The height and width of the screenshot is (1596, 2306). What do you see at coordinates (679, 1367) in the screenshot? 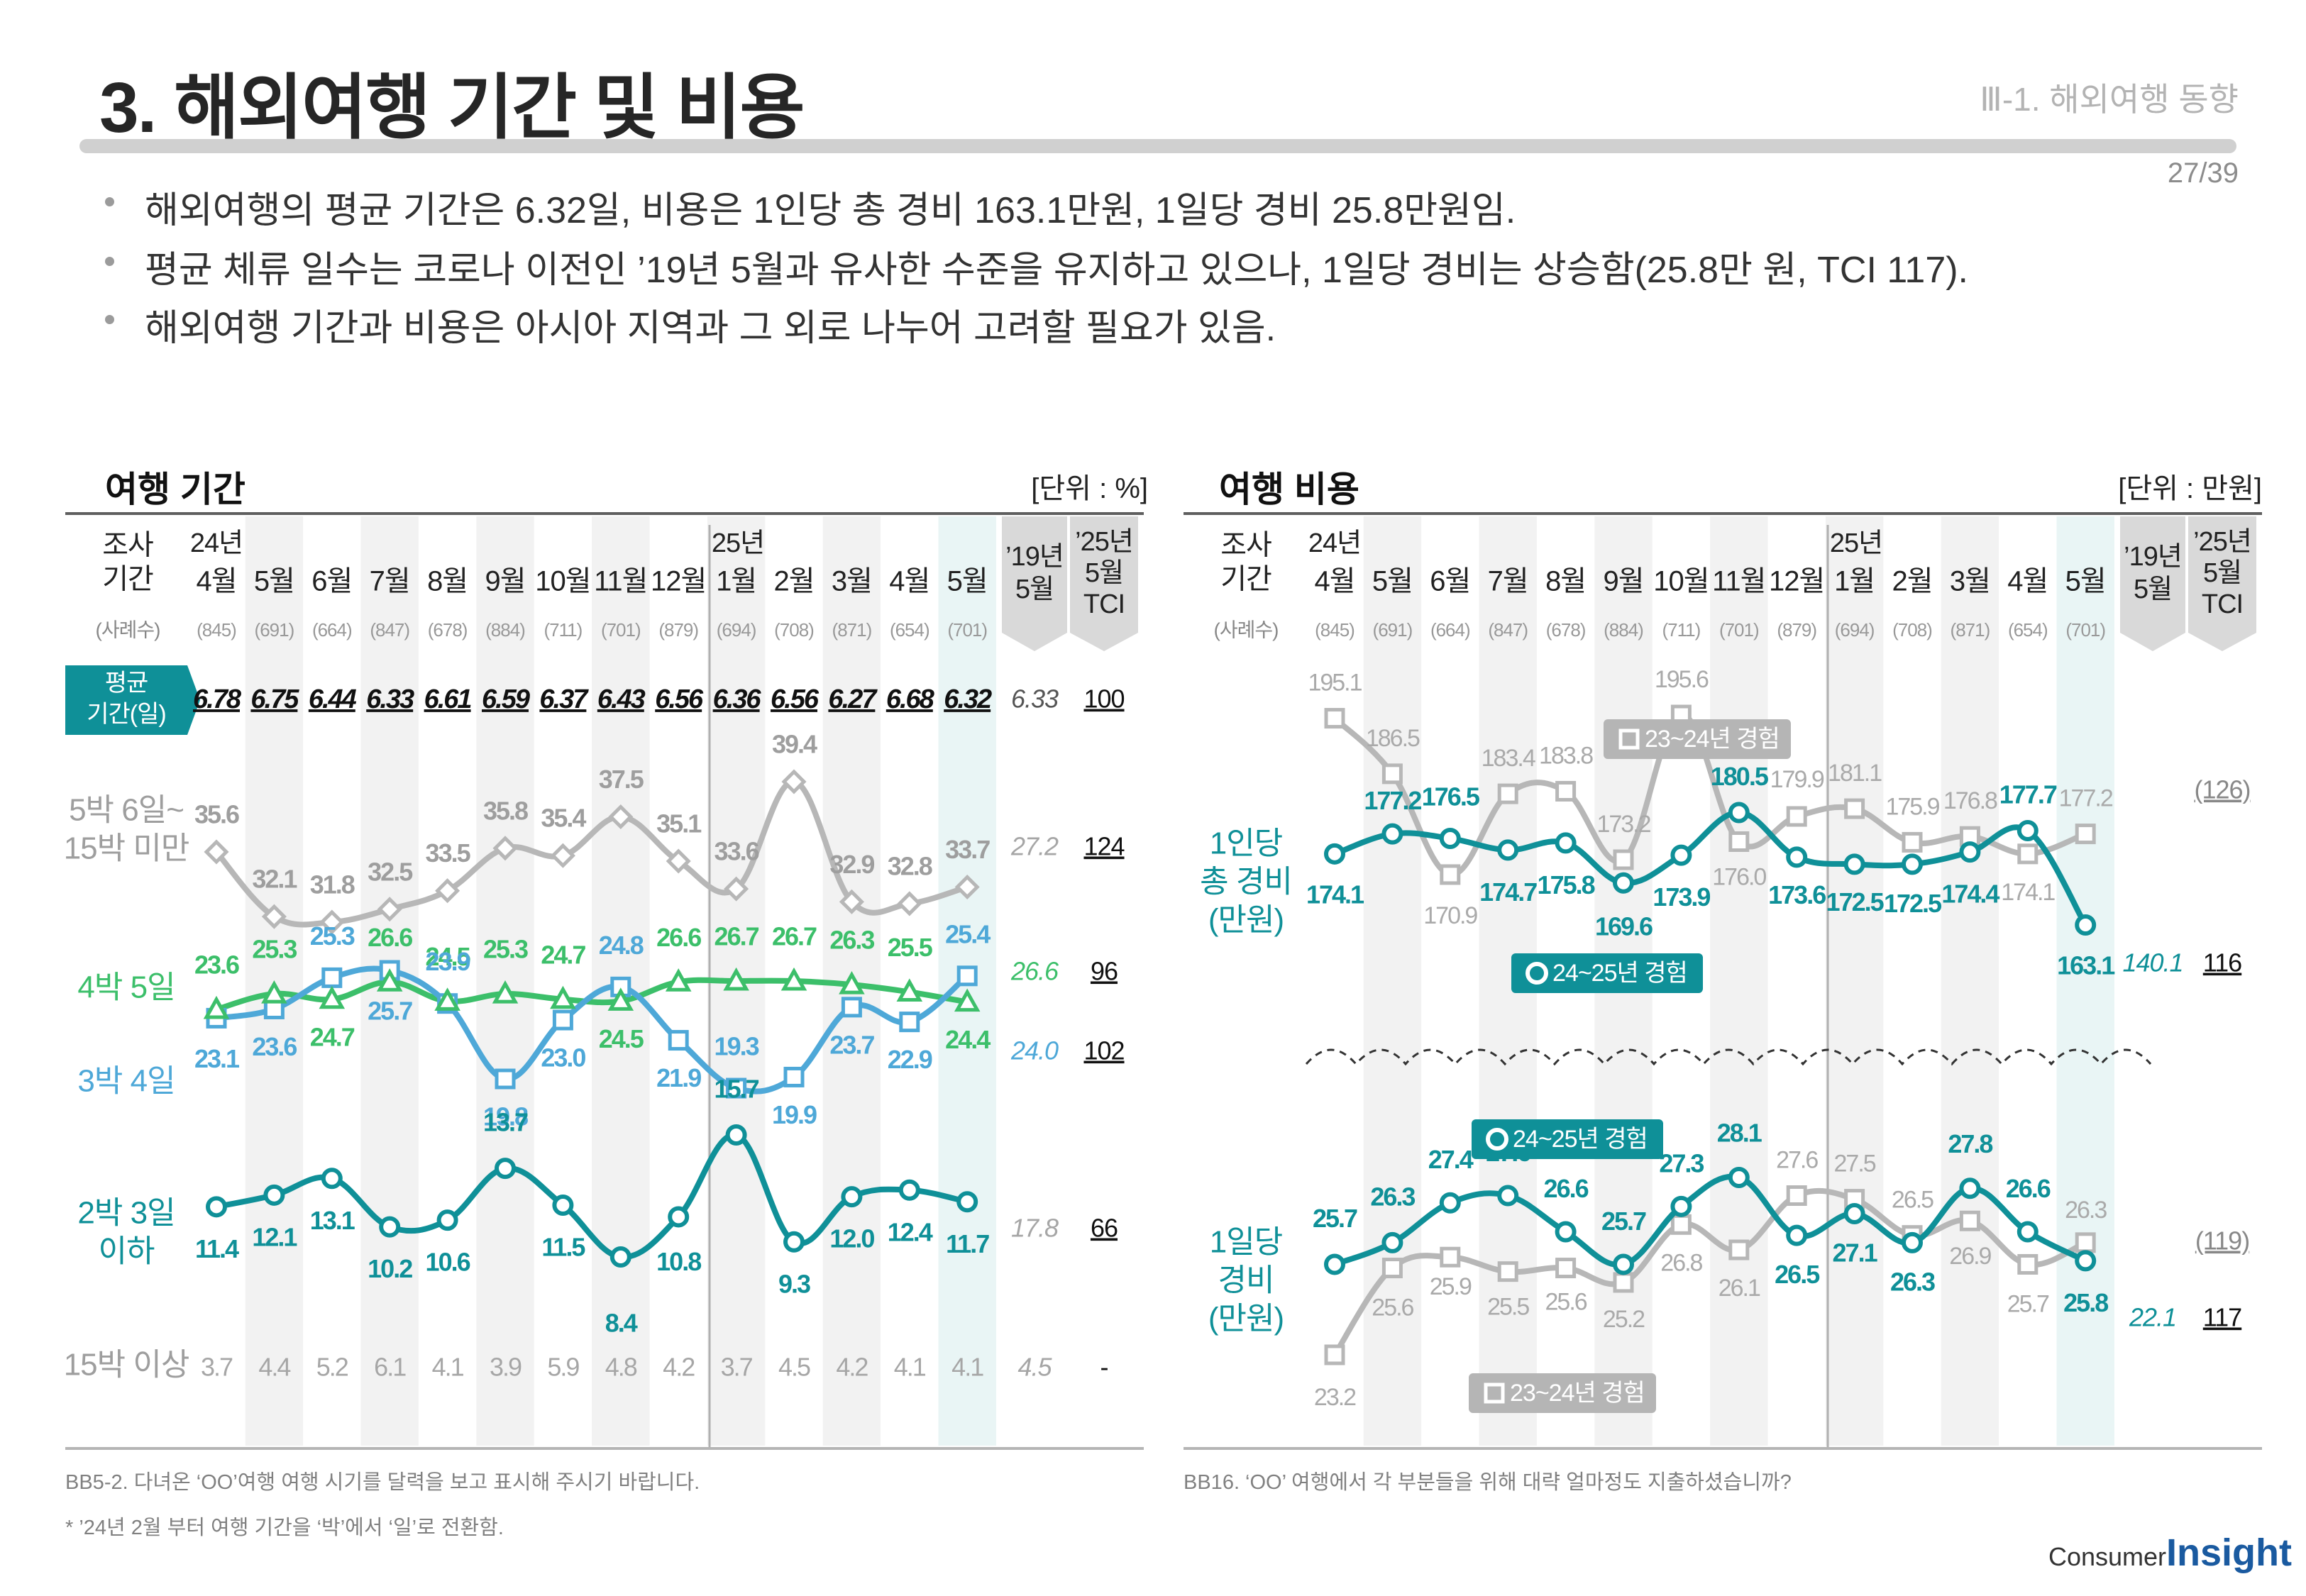
I see `series-15n-value: 4.2` at bounding box center [679, 1367].